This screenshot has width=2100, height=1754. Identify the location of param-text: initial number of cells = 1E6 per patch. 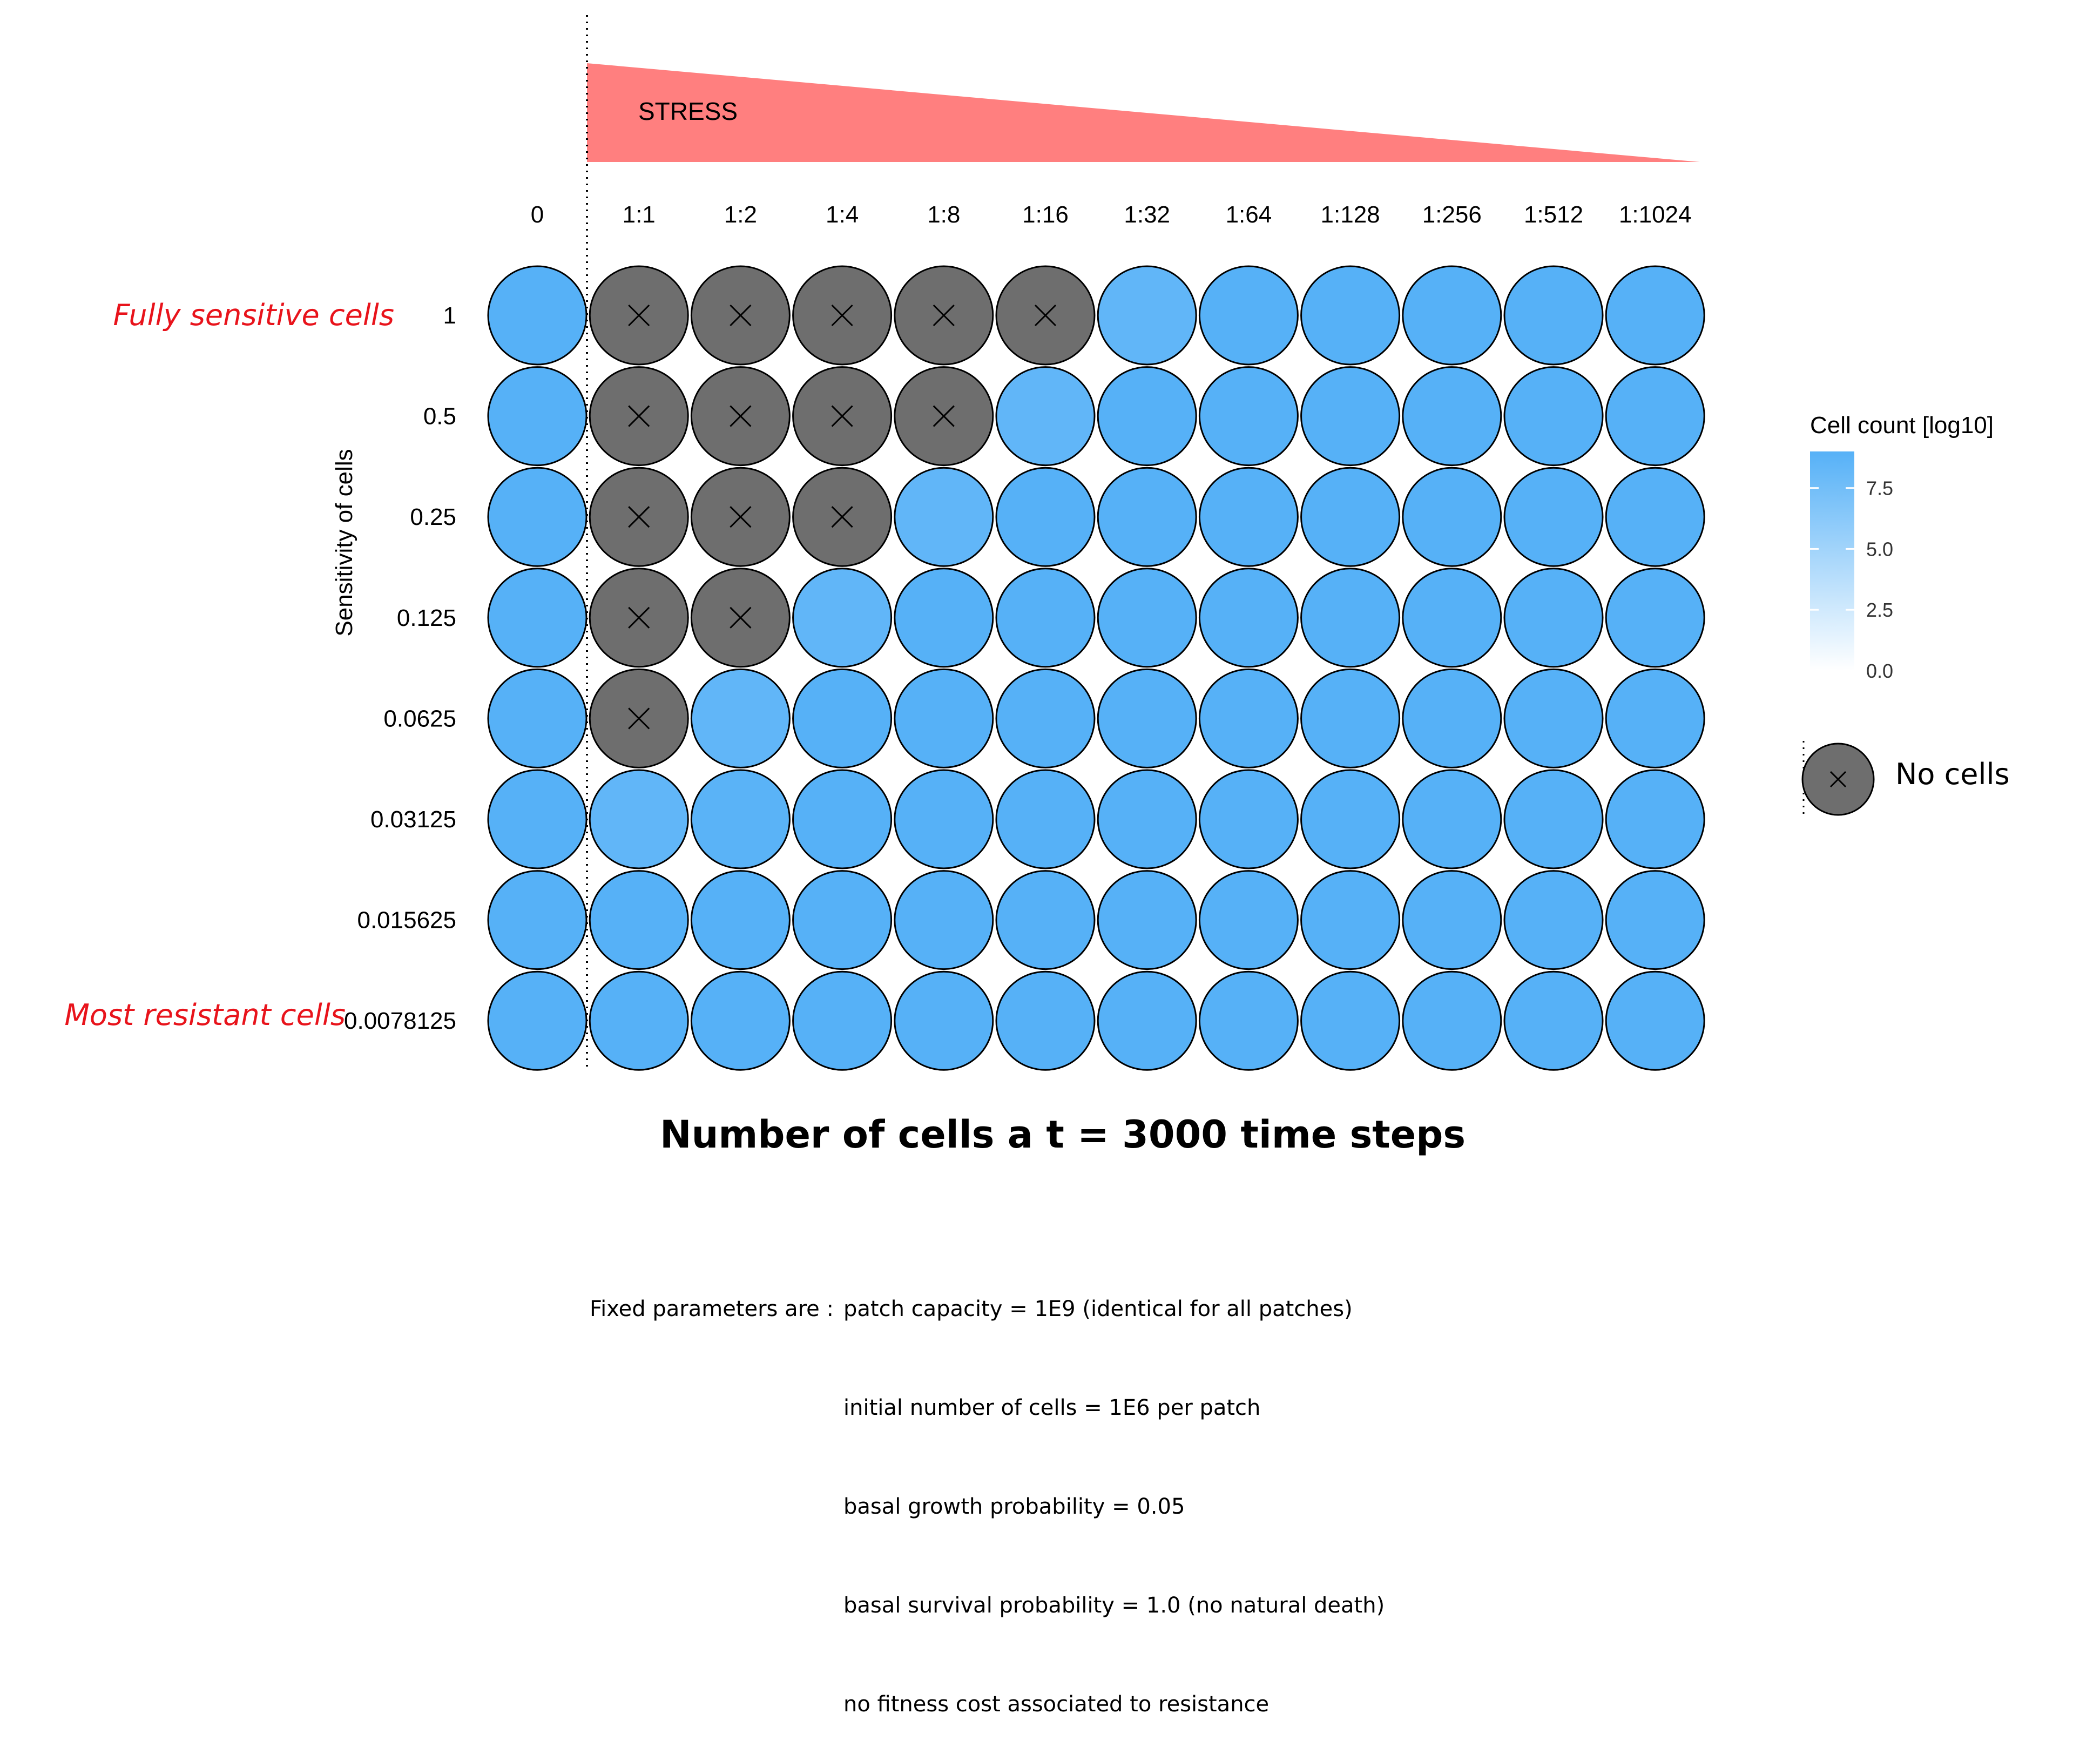
(1052, 1407).